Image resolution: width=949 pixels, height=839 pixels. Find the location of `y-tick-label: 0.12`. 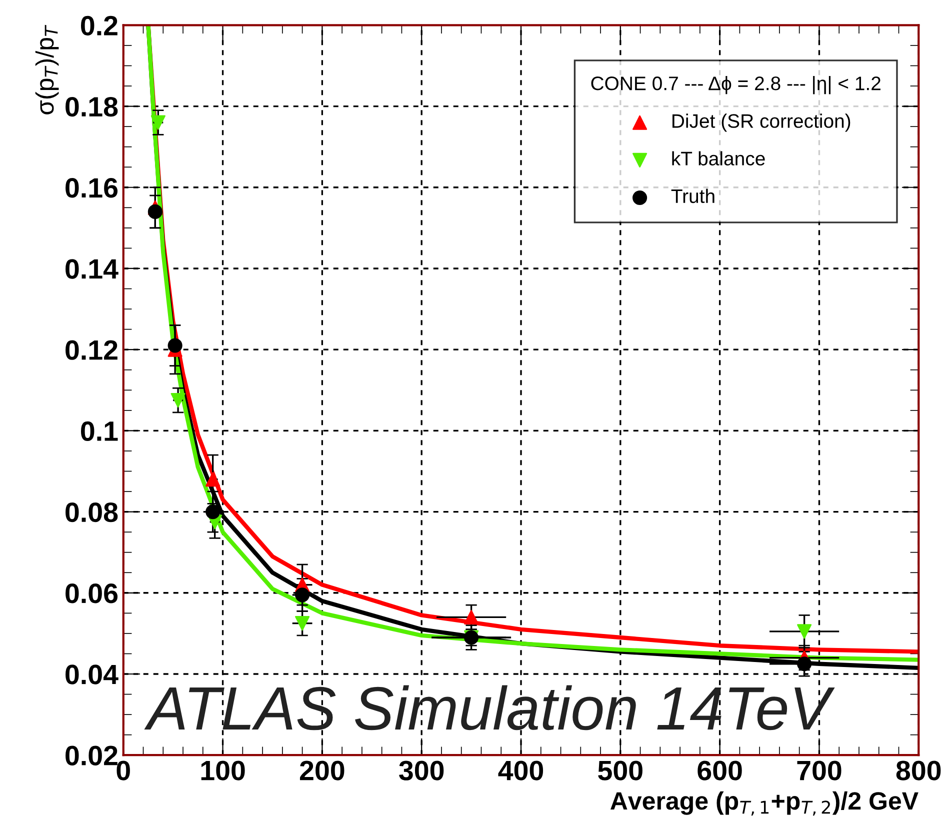

y-tick-label: 0.12 is located at coordinates (92, 350).